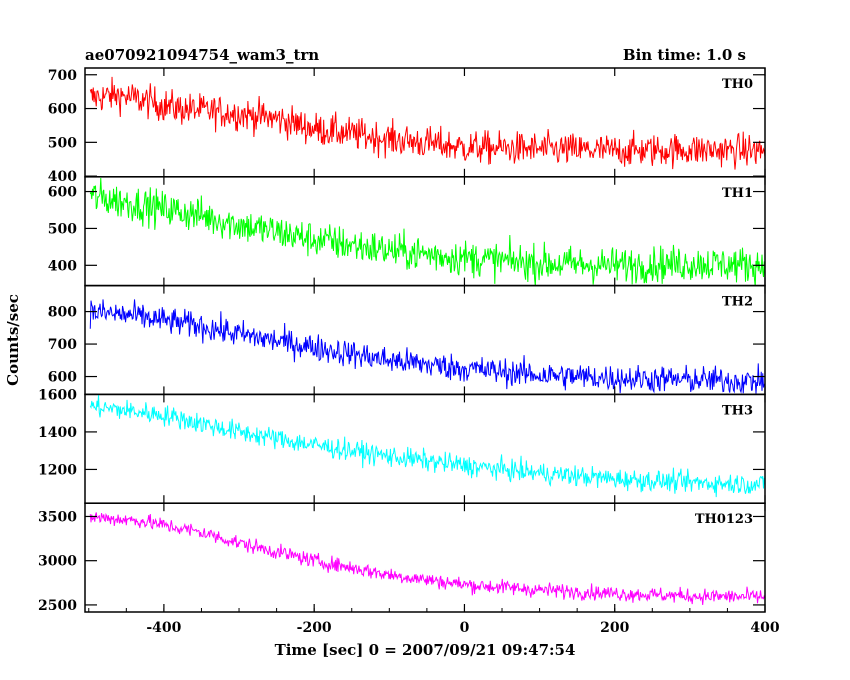 Image resolution: width=850 pixels, height=680 pixels. I want to click on series-line-th0123, so click(427, 558).